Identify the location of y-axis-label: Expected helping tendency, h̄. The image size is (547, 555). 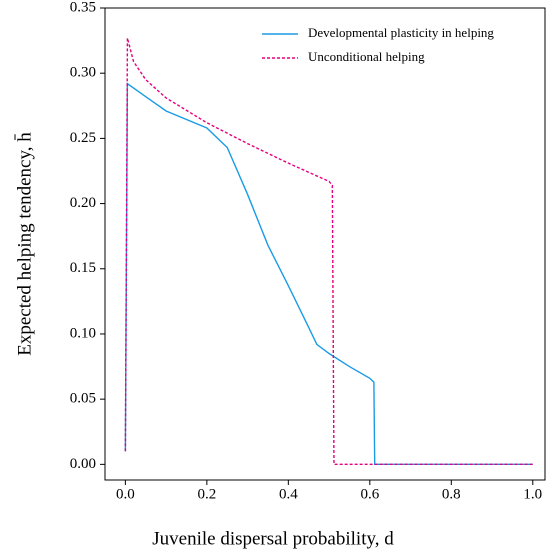
(24, 244).